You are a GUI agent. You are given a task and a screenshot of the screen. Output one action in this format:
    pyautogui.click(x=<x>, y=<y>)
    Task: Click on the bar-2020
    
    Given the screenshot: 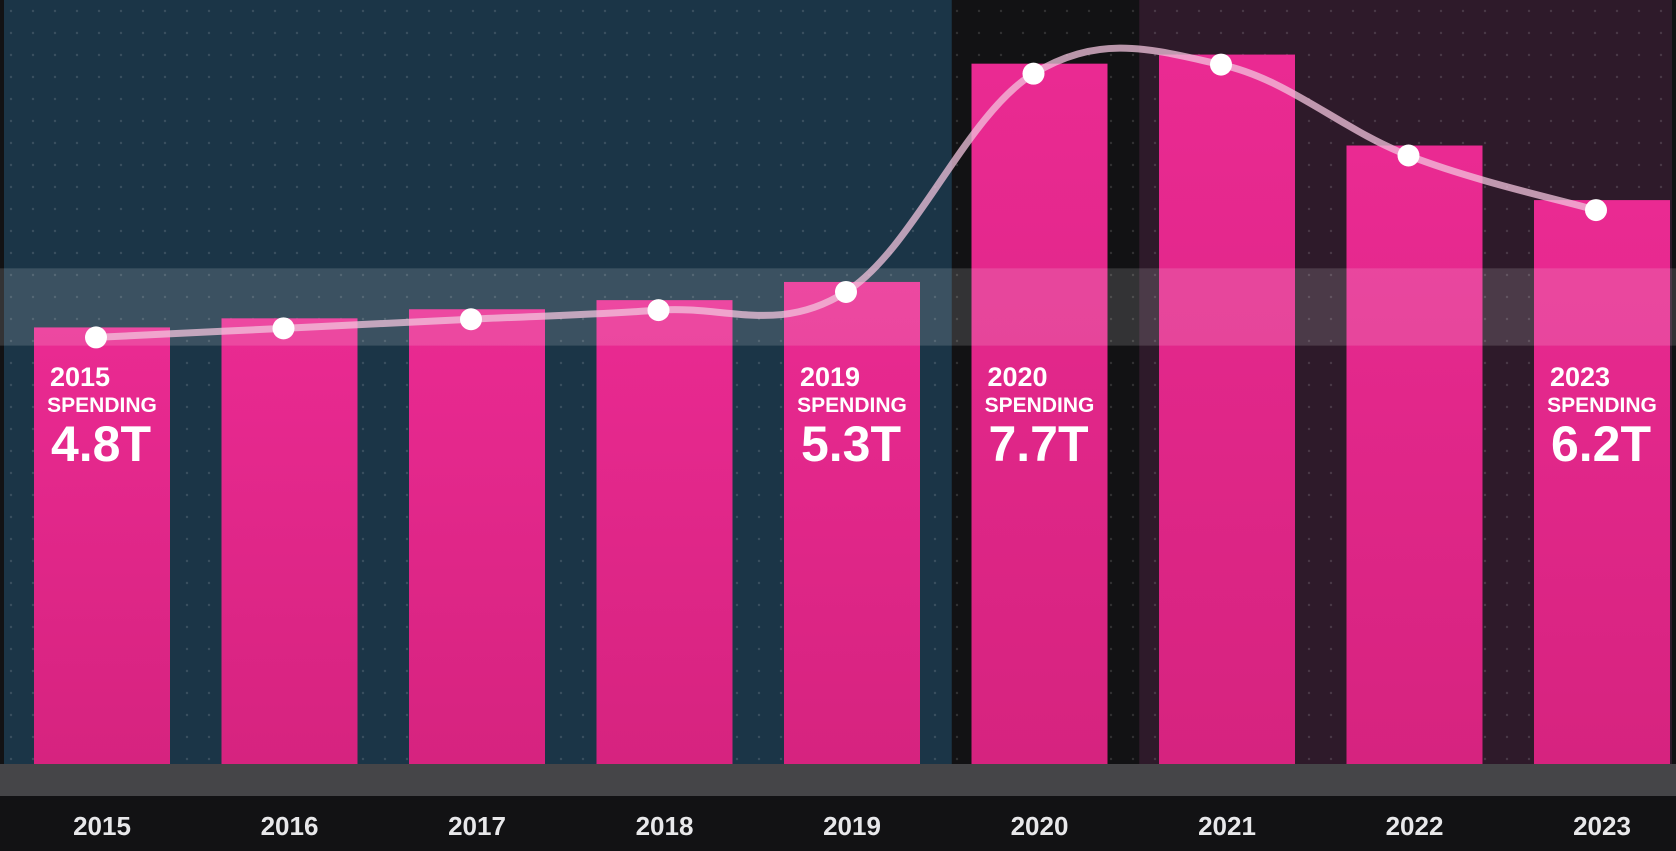 What is the action you would take?
    pyautogui.click(x=1039, y=413)
    